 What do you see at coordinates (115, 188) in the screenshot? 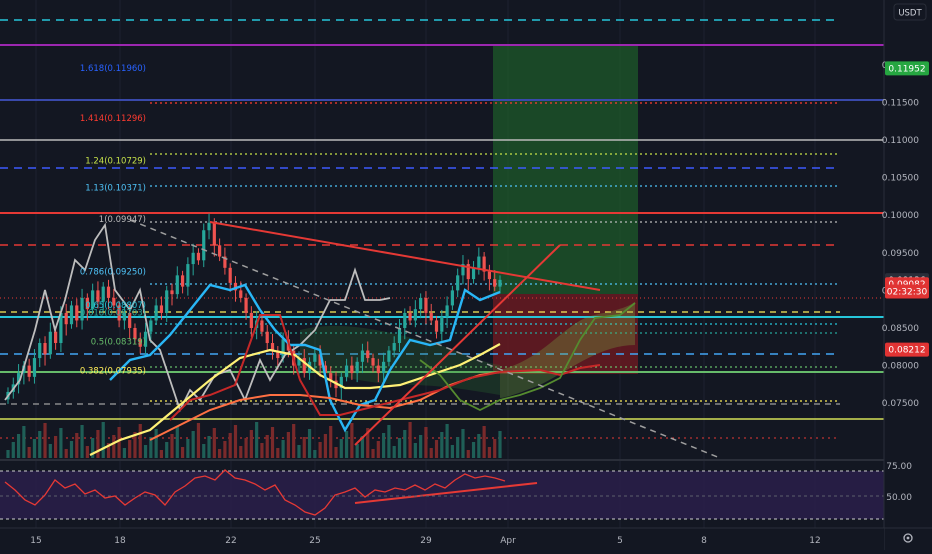
I see `fib-level-label: 1.13(0.10371)` at bounding box center [115, 188].